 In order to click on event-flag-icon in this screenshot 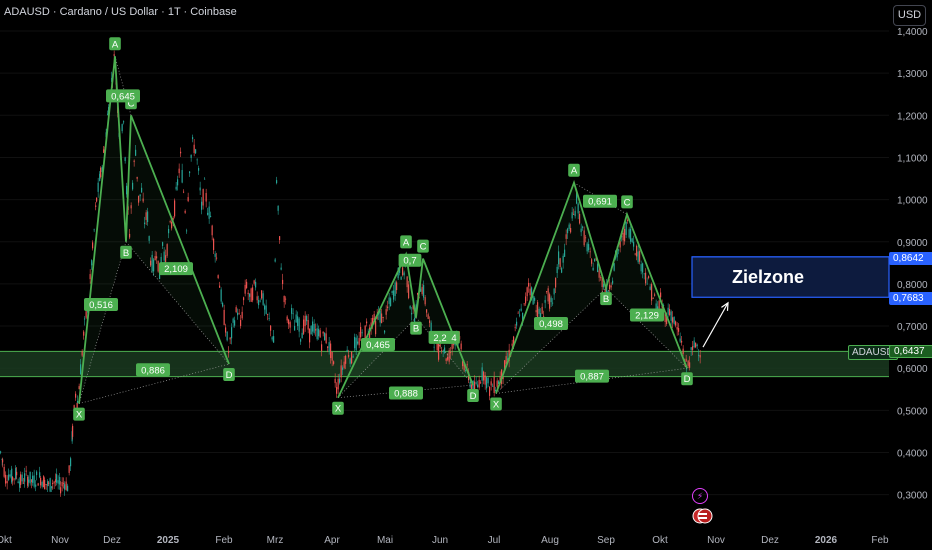, I will do `click(703, 516)`.